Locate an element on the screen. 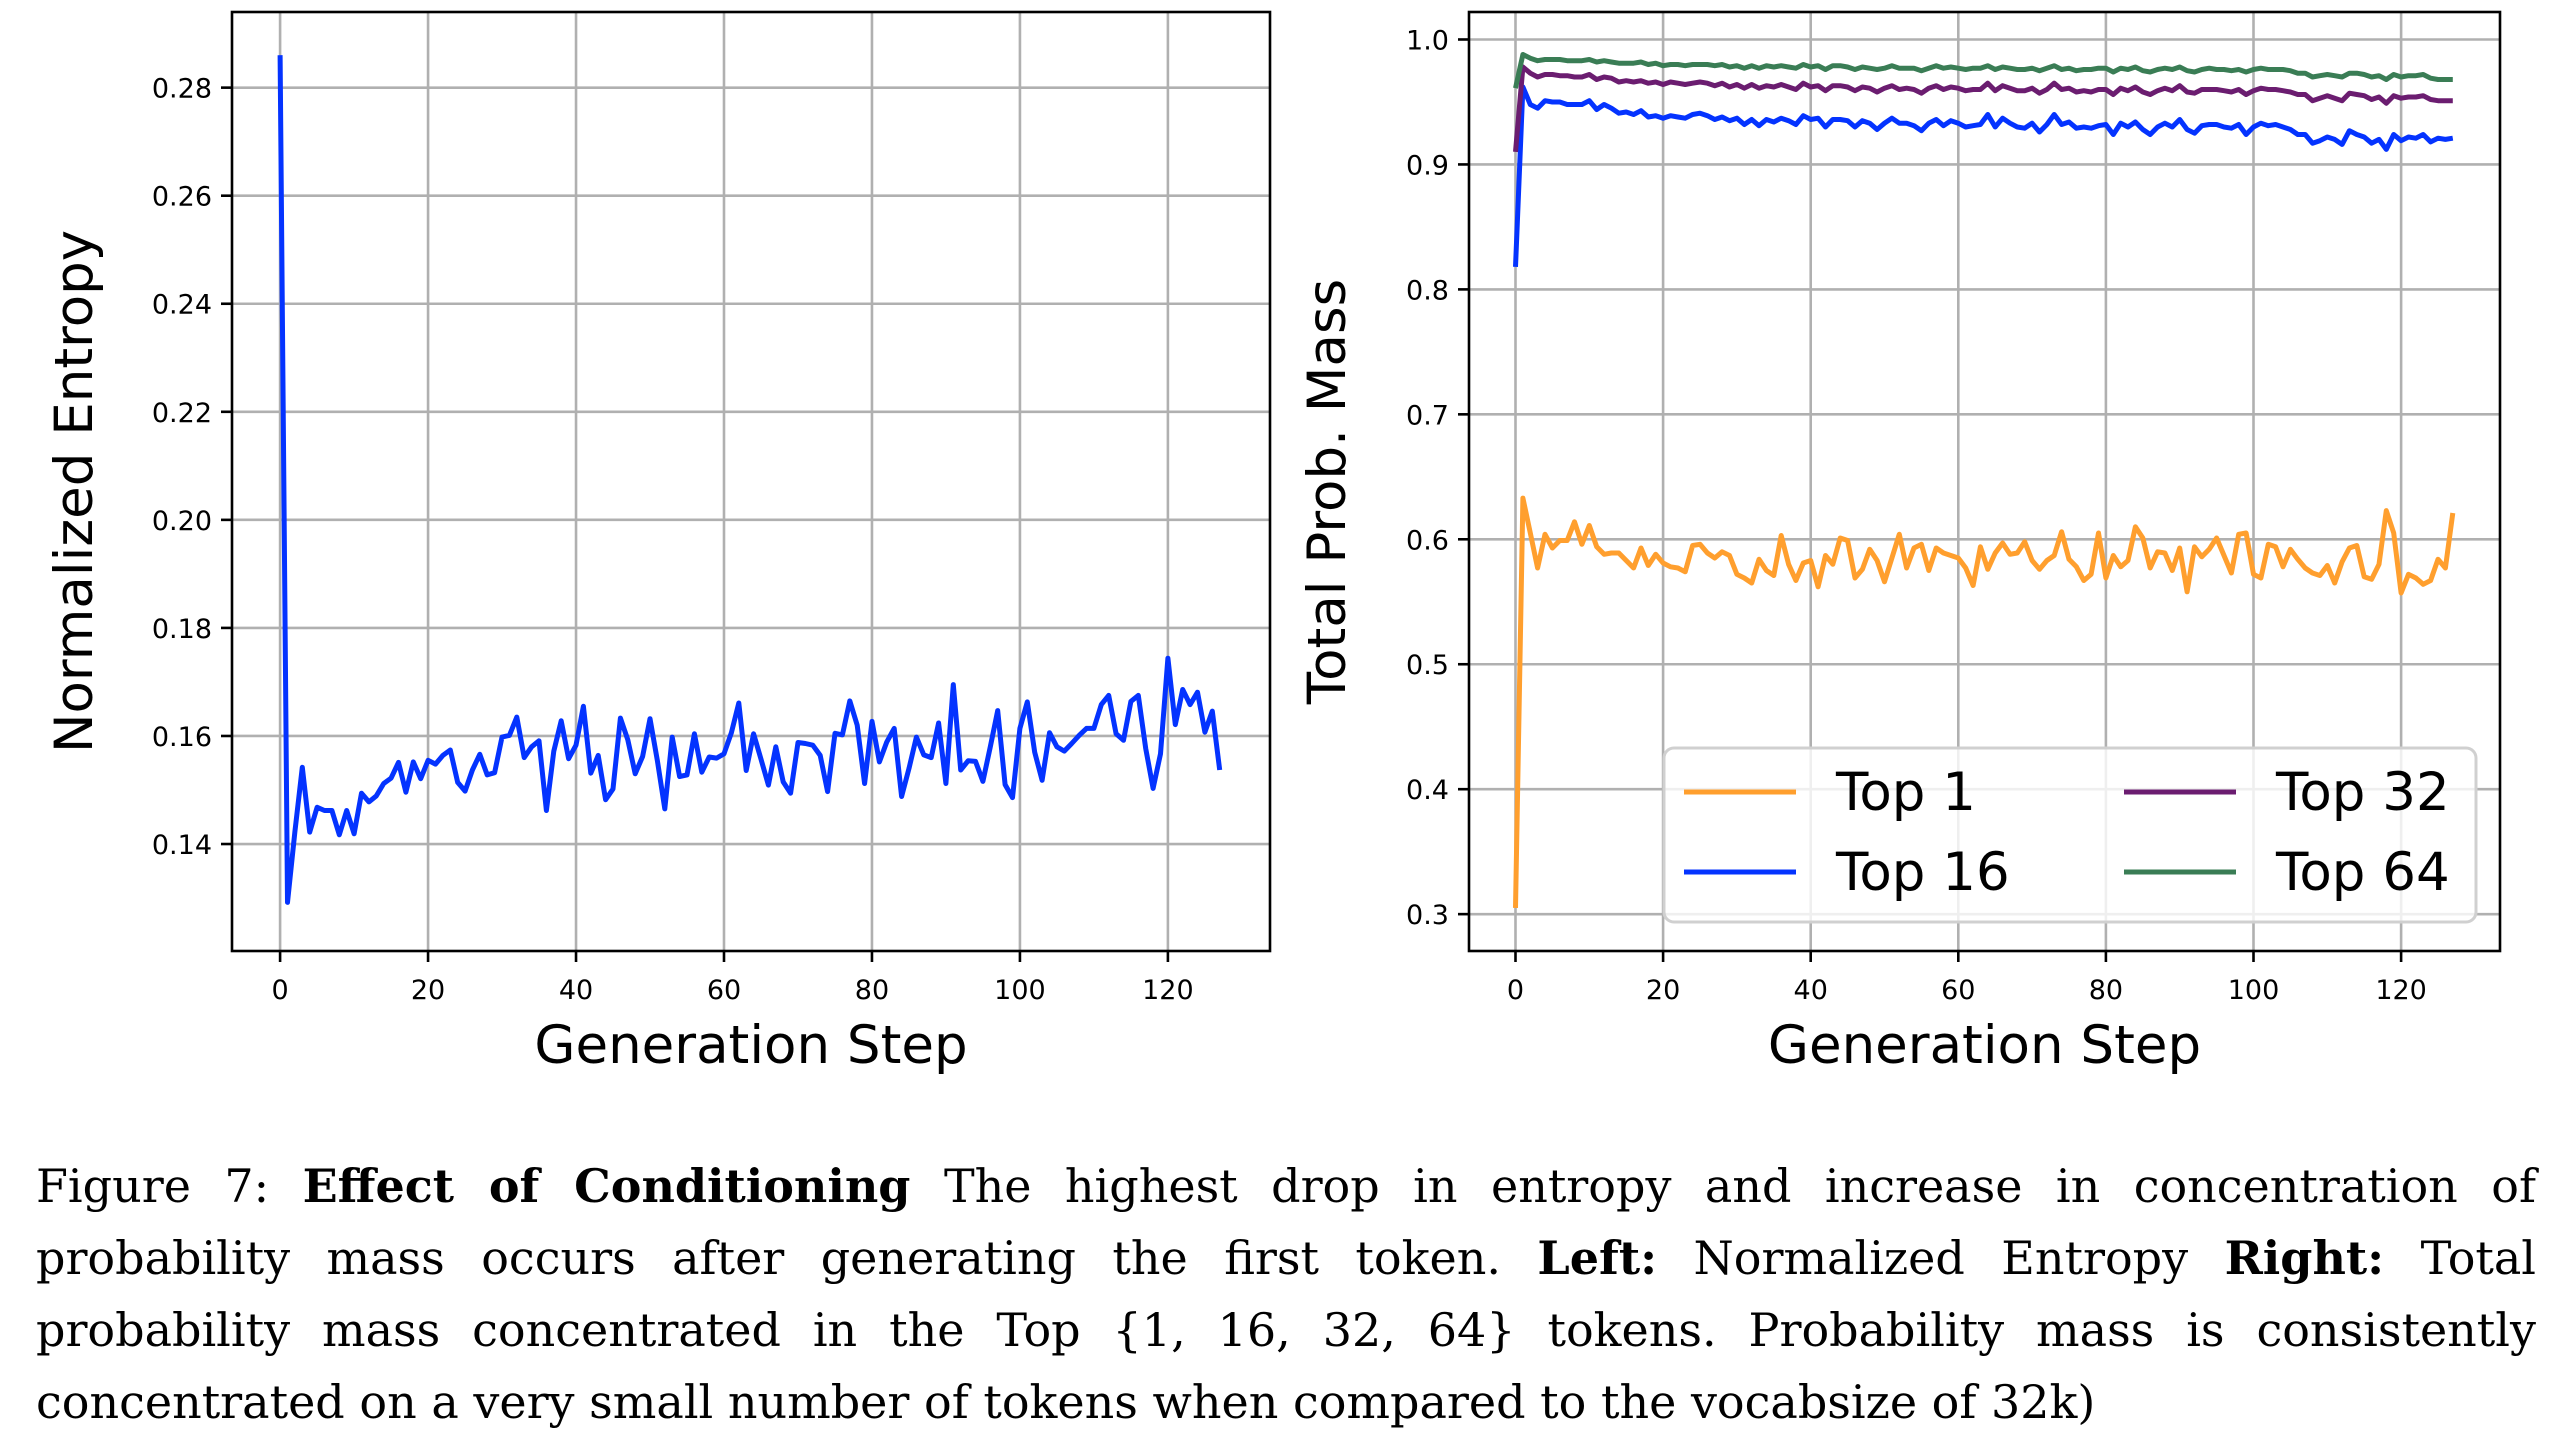  y-tick-label: 0.22 is located at coordinates (182, 413).